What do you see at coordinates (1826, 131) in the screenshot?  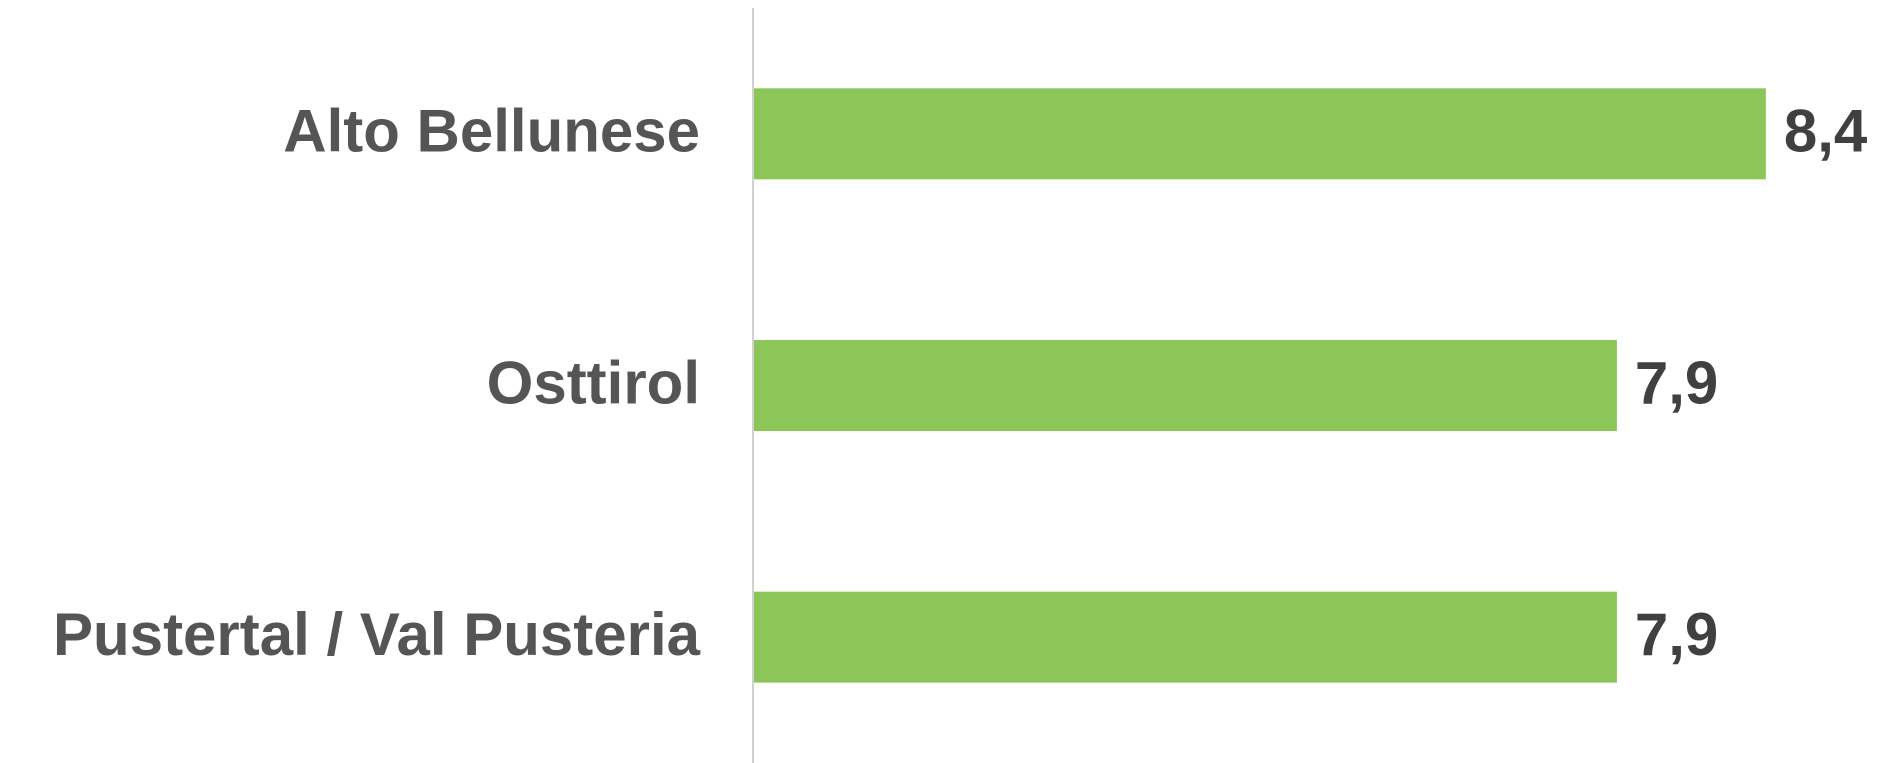 I see `value-label: 8,4` at bounding box center [1826, 131].